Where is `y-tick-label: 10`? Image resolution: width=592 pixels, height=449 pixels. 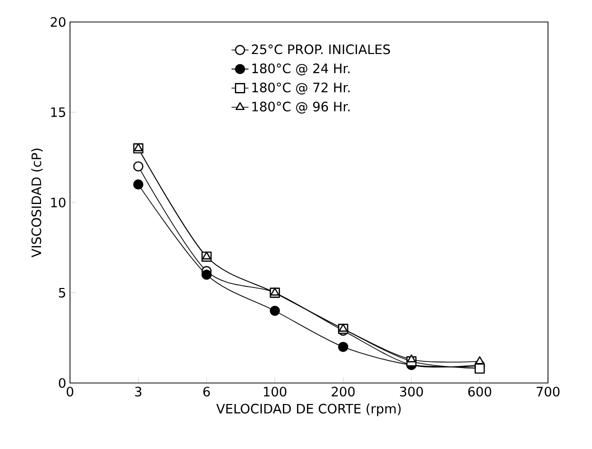 y-tick-label: 10 is located at coordinates (58, 203).